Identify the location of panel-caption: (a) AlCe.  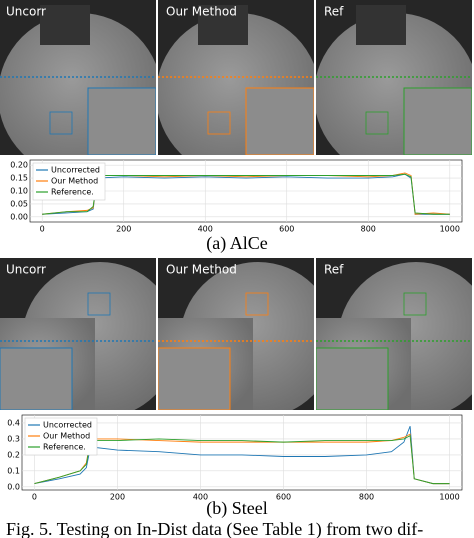
(236, 243).